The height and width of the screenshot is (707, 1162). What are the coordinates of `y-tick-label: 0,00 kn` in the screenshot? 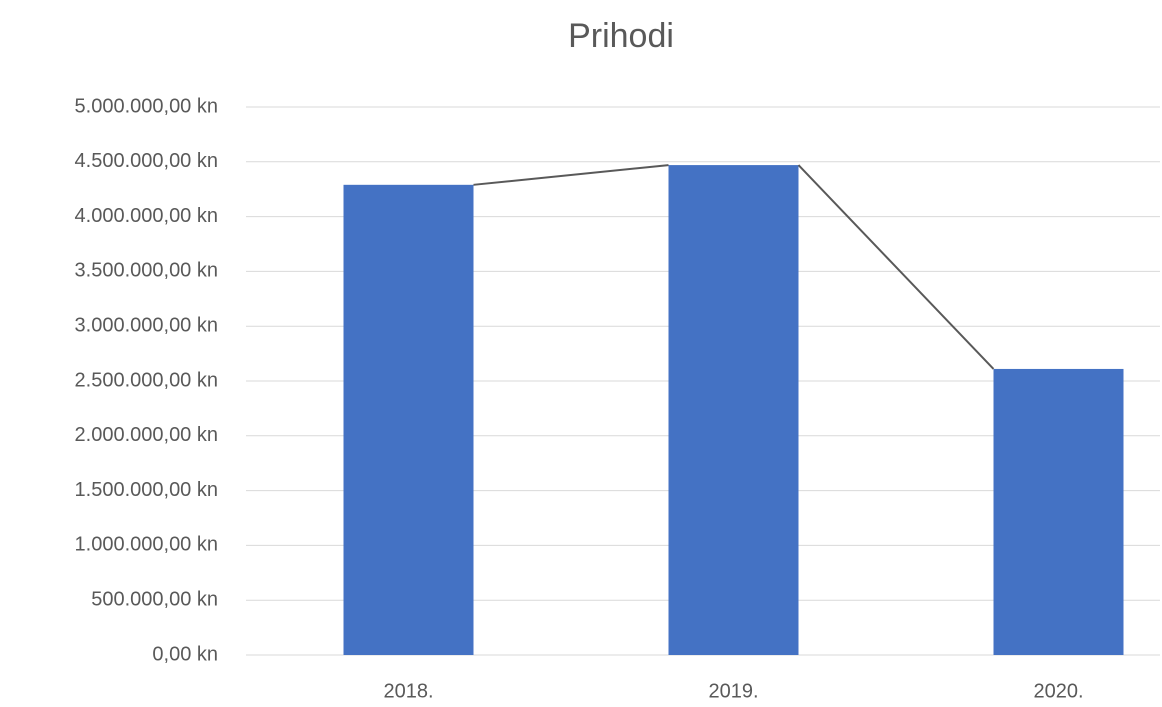 It's located at (185, 654).